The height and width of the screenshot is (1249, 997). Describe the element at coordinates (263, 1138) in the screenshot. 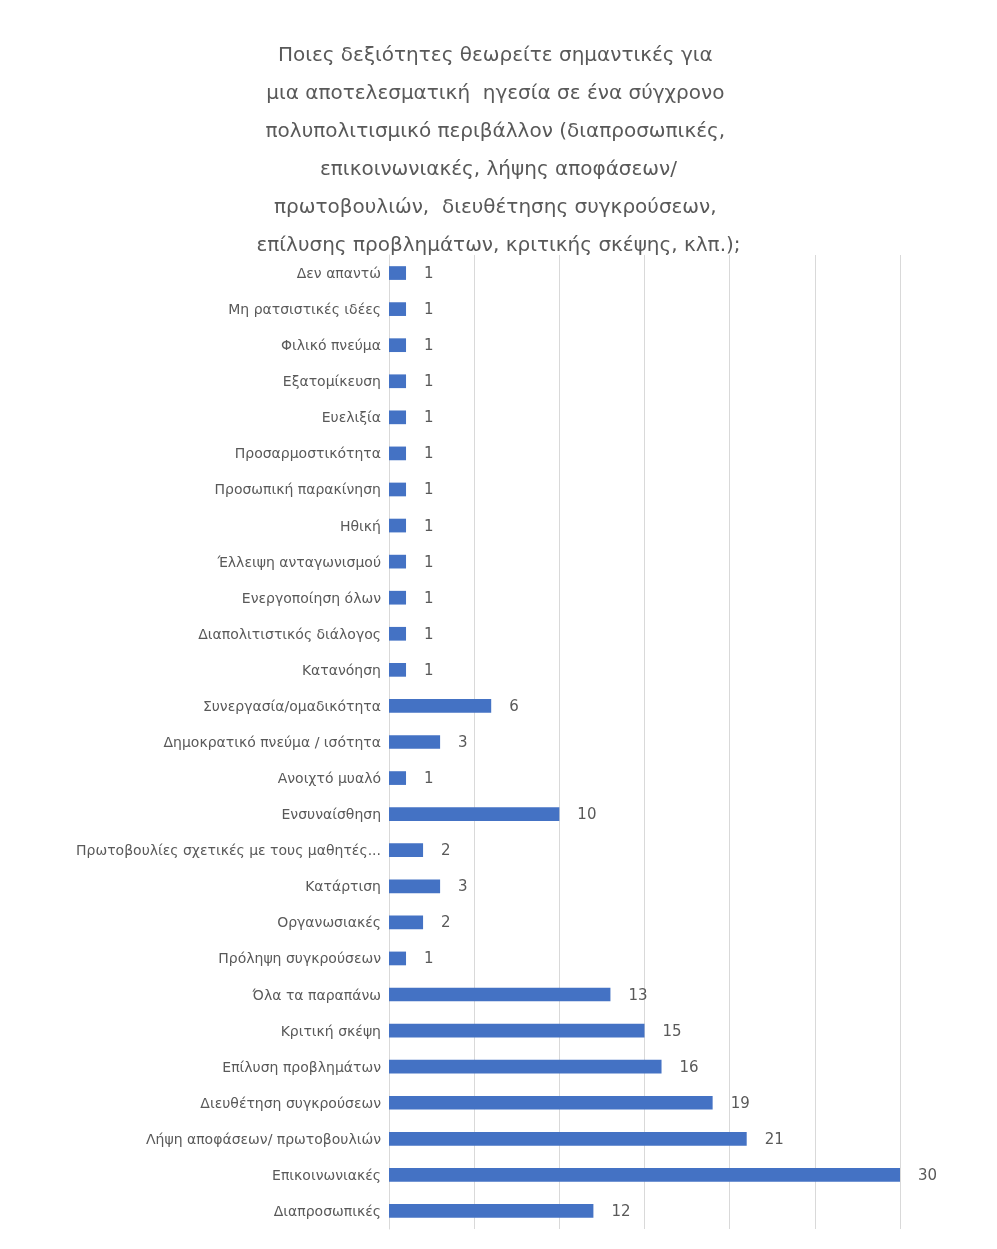

I see `y-tick-label: Λήψη αποφάσεων/ πρωτοβουλιών` at that location.